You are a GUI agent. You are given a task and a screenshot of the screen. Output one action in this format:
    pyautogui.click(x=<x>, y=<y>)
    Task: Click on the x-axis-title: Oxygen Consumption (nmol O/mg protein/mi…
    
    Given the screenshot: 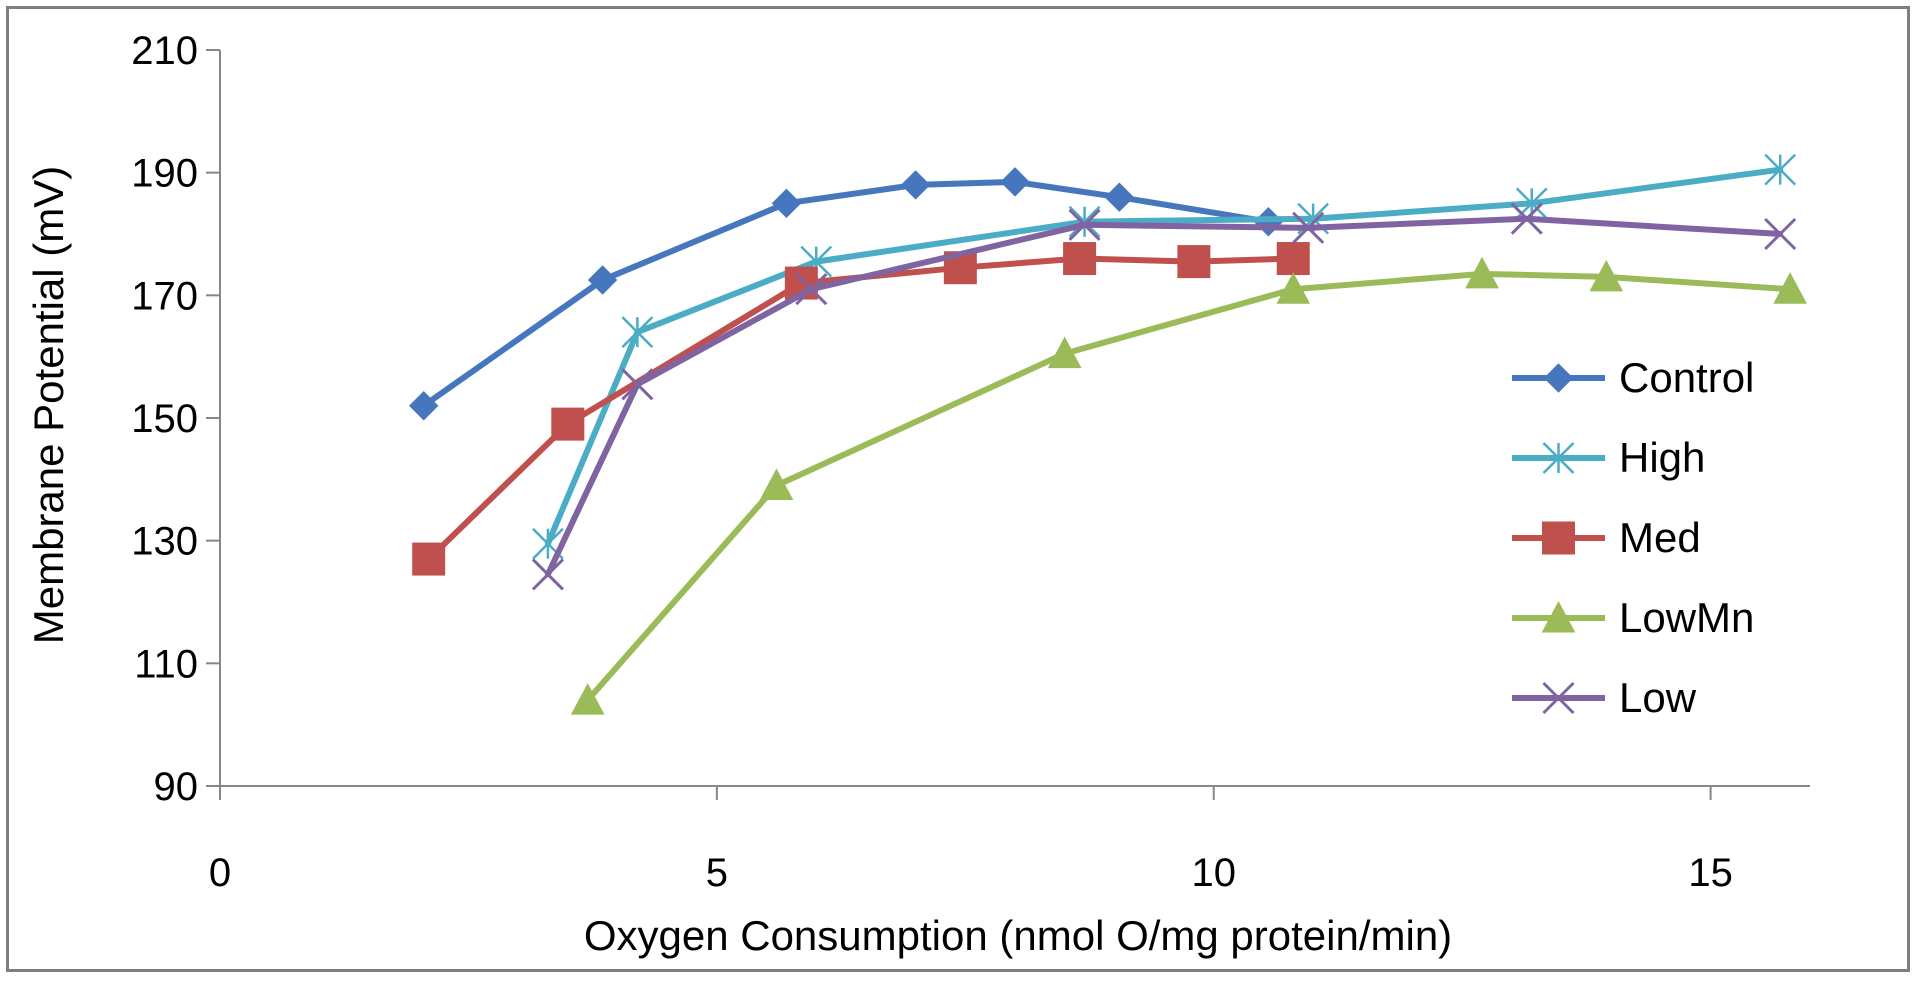 What is the action you would take?
    pyautogui.click(x=1018, y=935)
    